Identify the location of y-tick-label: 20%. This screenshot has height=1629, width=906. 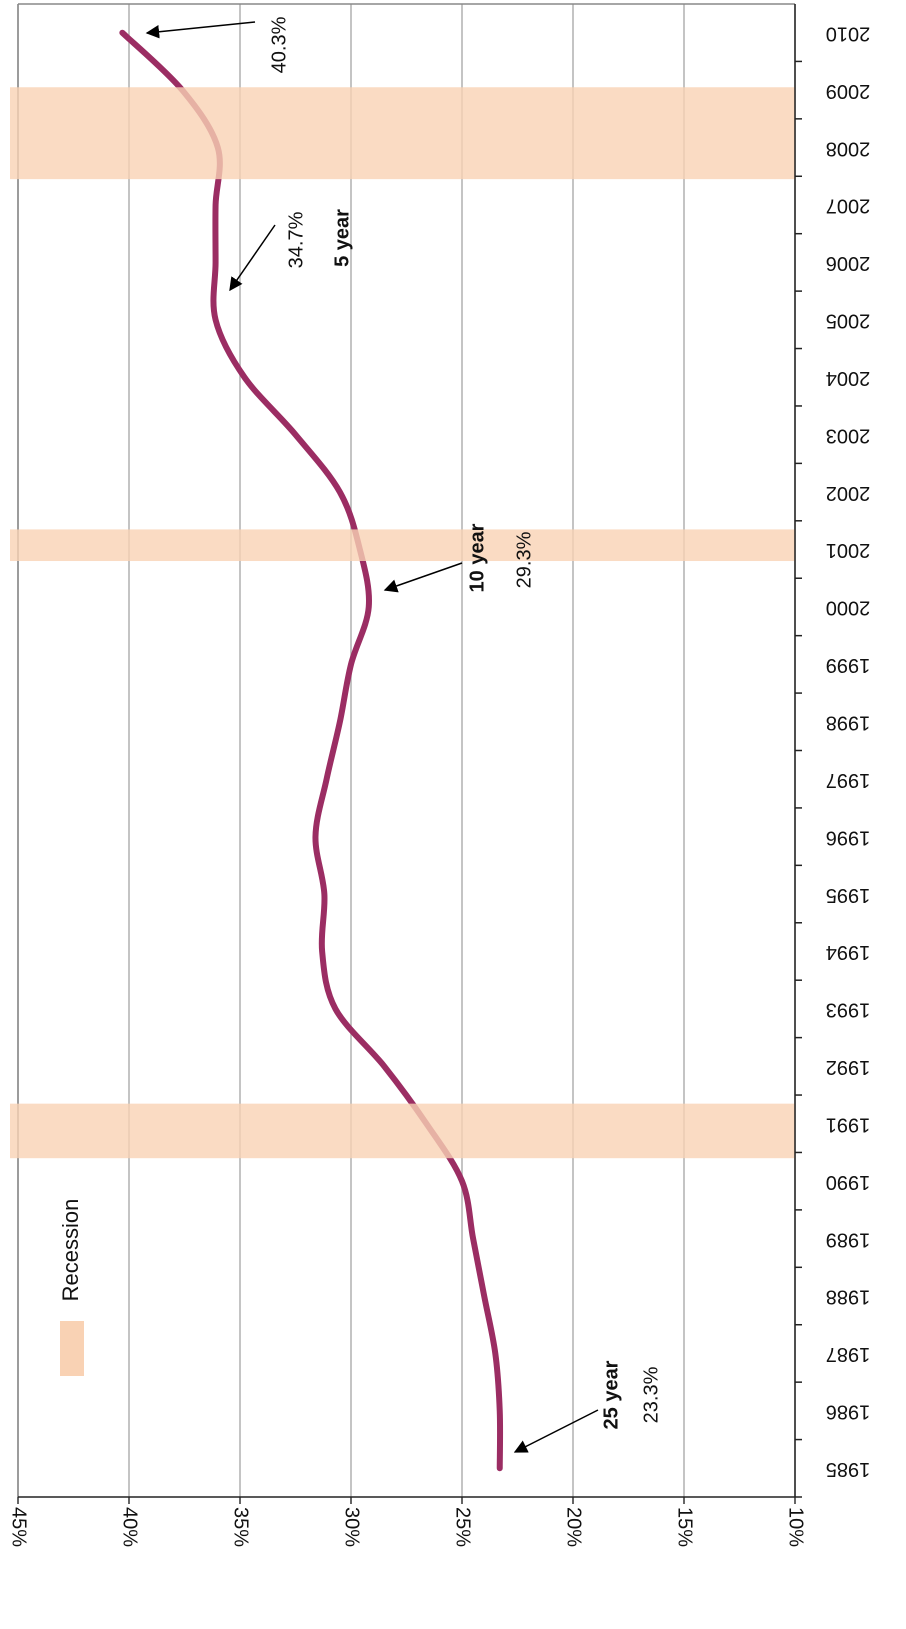
(574, 1527).